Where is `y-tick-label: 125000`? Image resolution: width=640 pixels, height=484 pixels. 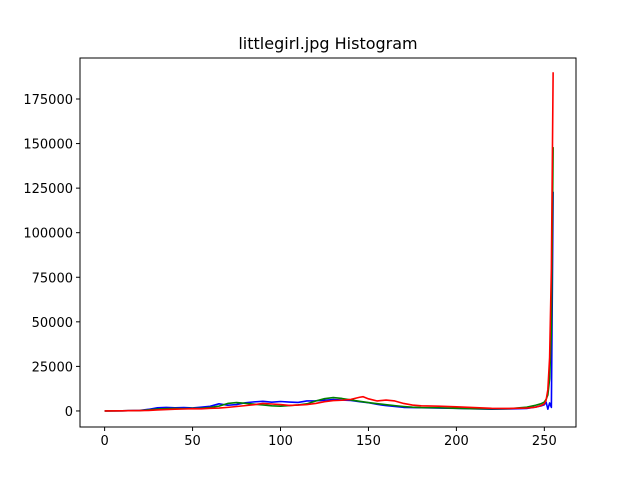
y-tick-label: 125000 is located at coordinates (48, 189).